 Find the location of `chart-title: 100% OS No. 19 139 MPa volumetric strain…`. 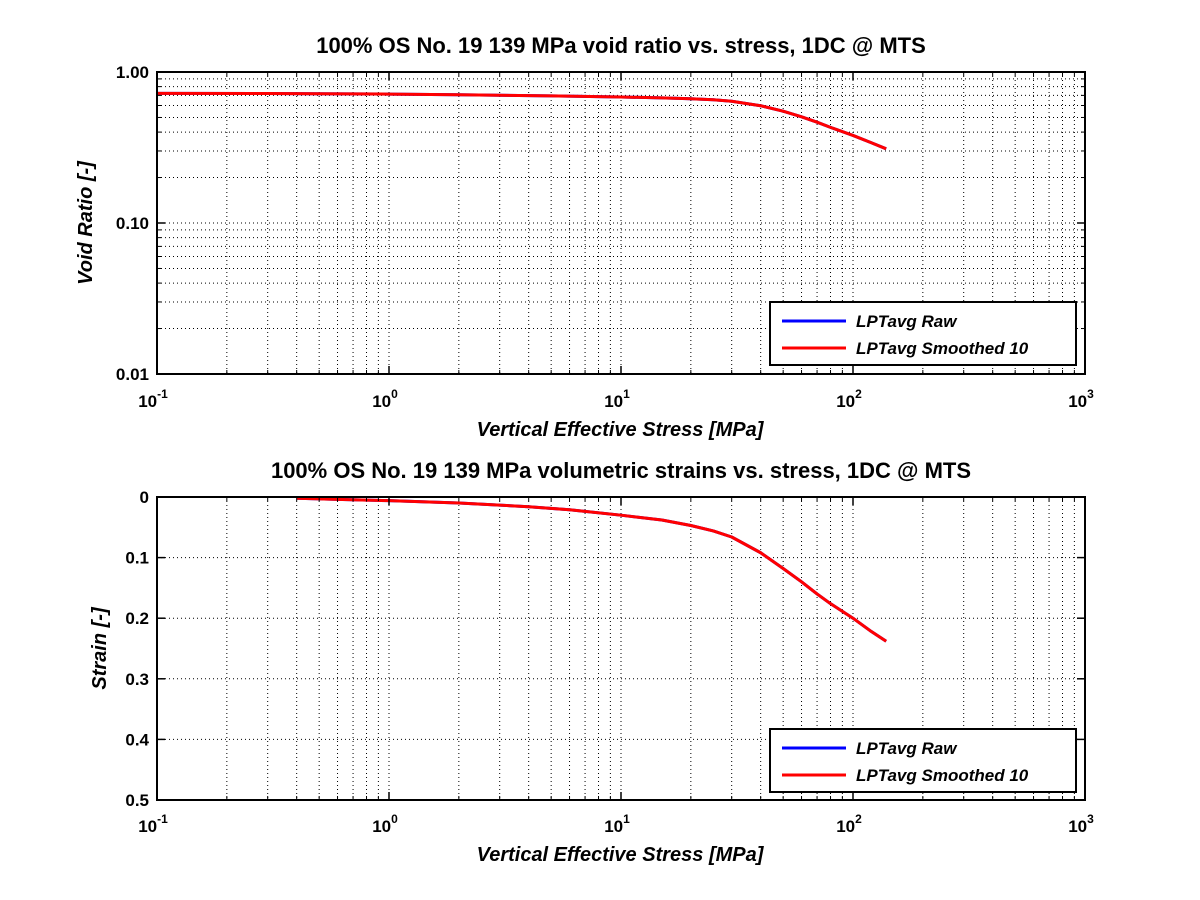

chart-title: 100% OS No. 19 139 MPa volumetric strain… is located at coordinates (621, 470).